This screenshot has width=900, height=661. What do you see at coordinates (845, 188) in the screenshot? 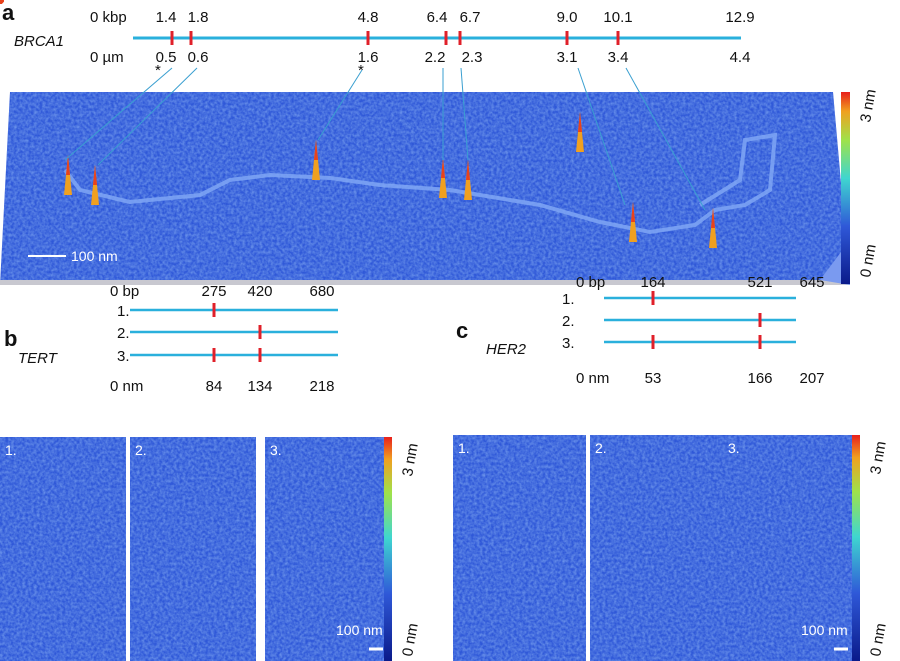
I see `colorbar-a` at bounding box center [845, 188].